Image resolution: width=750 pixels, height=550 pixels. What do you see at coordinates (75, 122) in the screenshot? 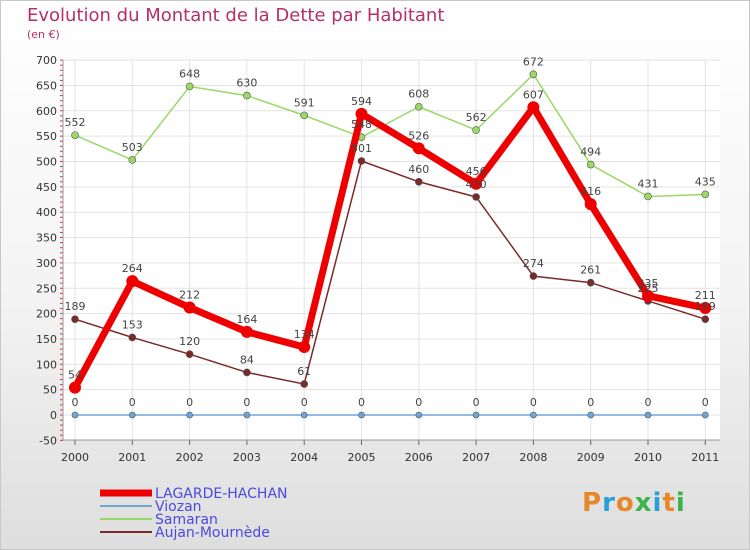
I see `data-label: 552` at bounding box center [75, 122].